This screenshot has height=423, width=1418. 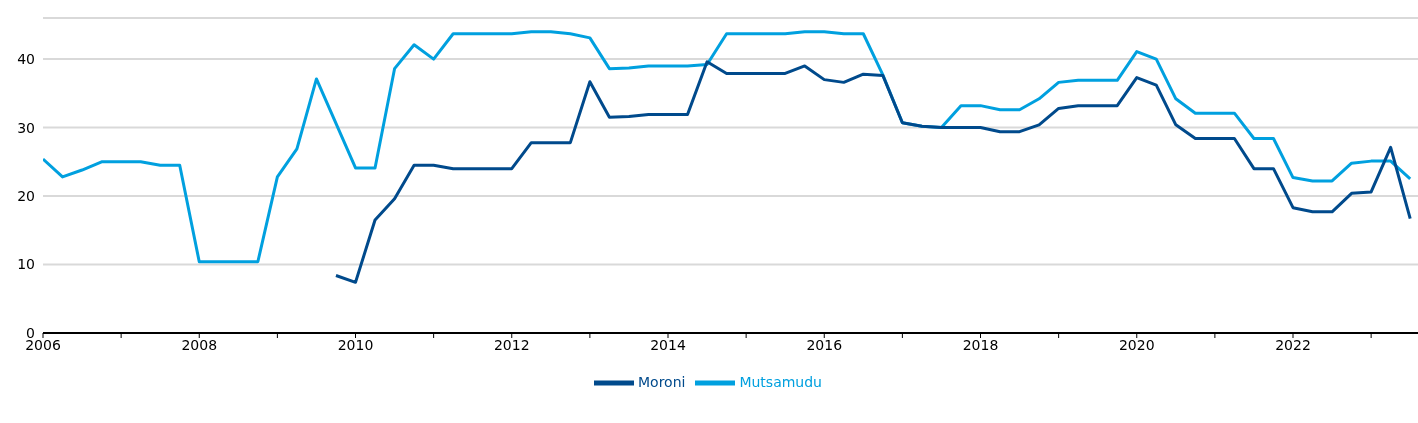 I want to click on x-tick-label: 2022, so click(x=1293, y=344).